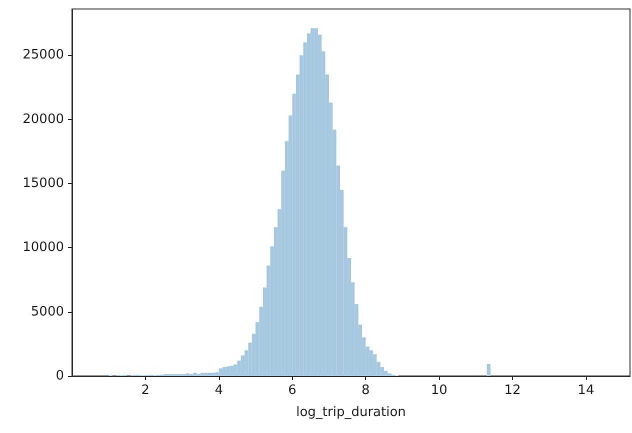  What do you see at coordinates (43, 184) in the screenshot?
I see `y-tick-label: 15000` at bounding box center [43, 184].